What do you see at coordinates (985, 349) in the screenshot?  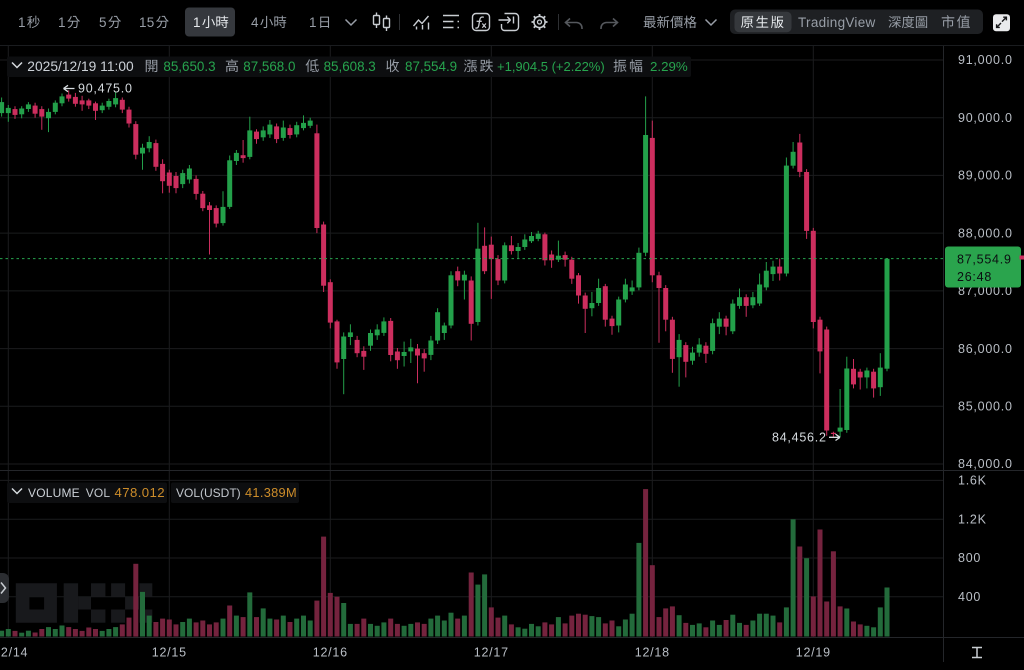 I see `svg-text: 86,000.0` at bounding box center [985, 349].